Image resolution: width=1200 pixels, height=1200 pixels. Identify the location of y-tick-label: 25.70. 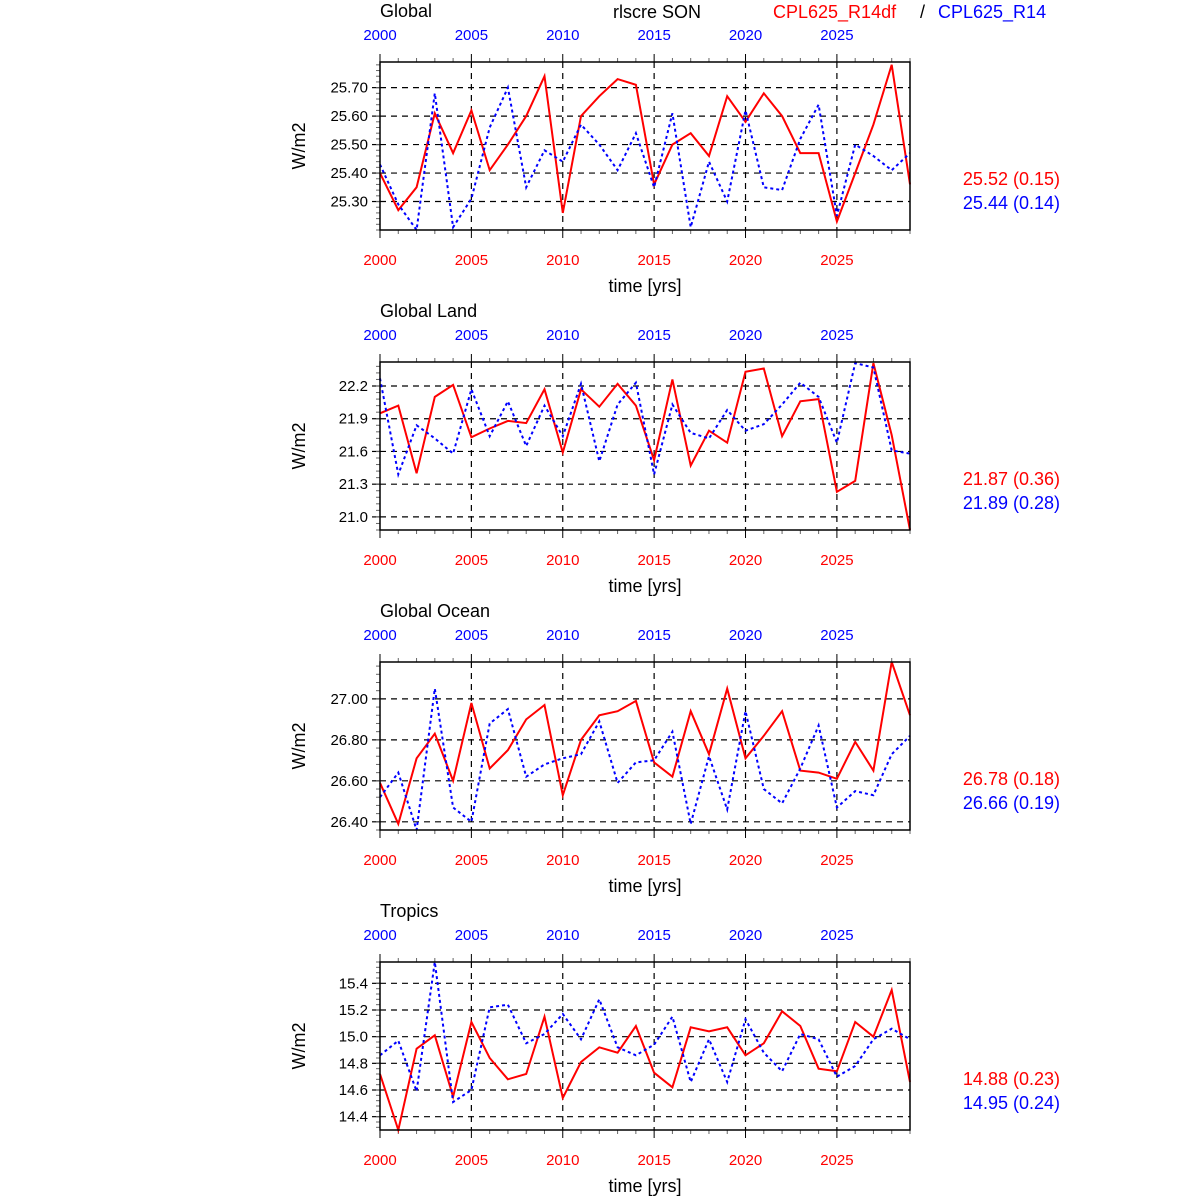
(349, 88).